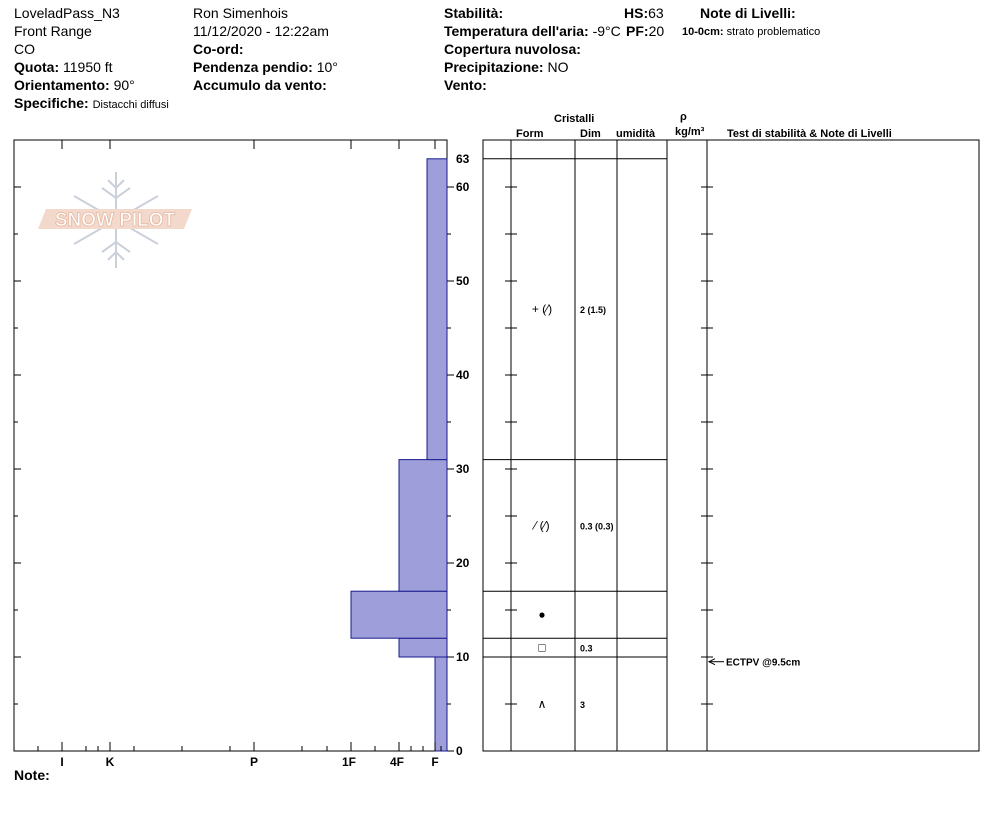 This screenshot has height=840, width=994. Describe the element at coordinates (110, 762) in the screenshot. I see `hardness-label: K` at that location.